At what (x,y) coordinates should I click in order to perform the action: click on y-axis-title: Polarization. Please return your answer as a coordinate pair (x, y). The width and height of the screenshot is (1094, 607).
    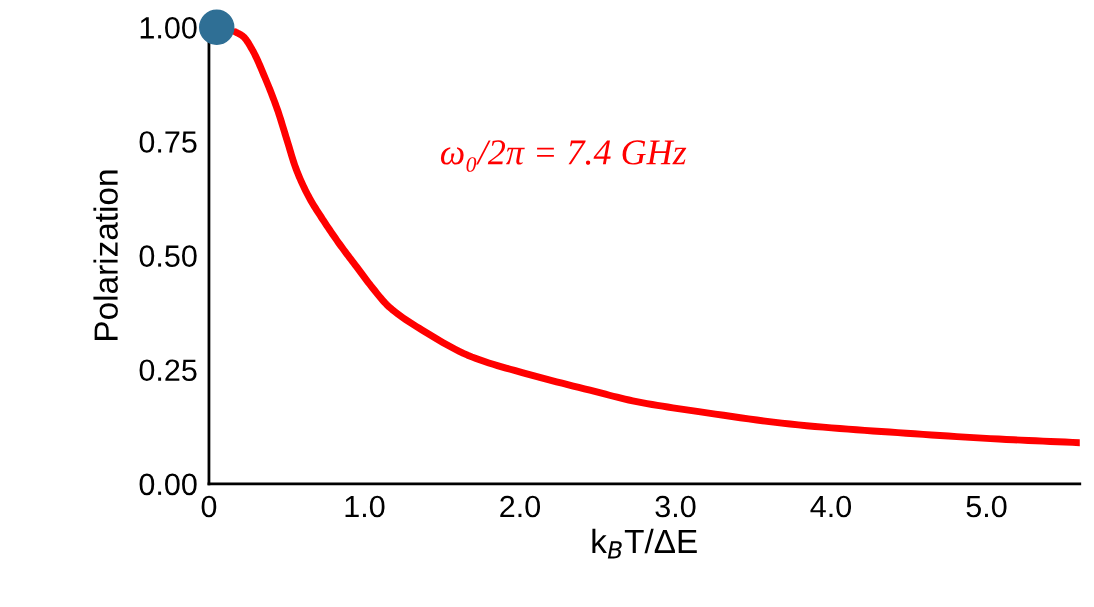
    Looking at the image, I should click on (105, 255).